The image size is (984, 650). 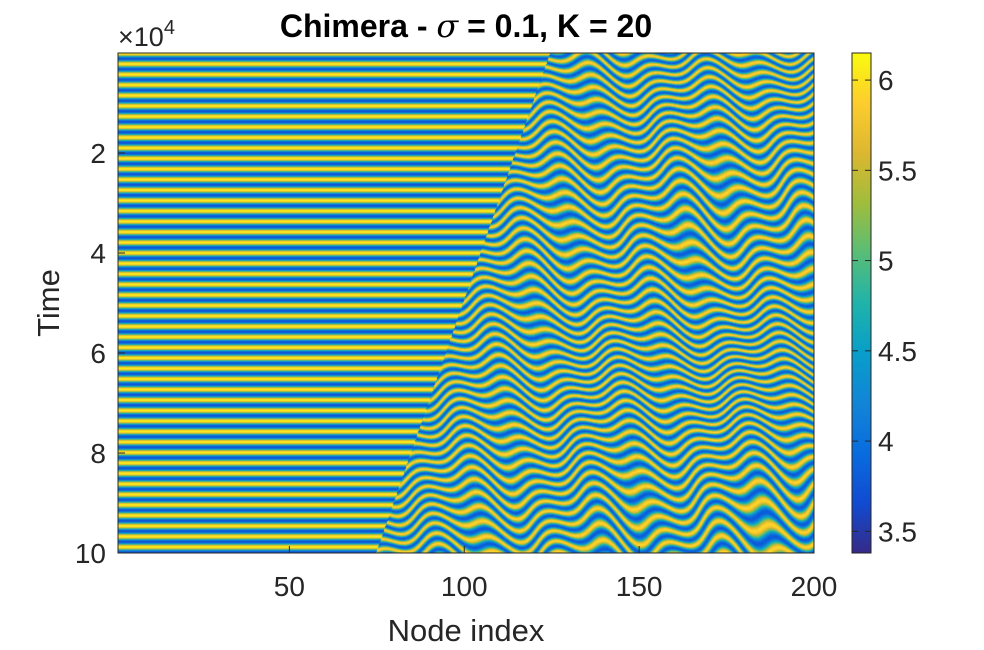 What do you see at coordinates (146, 34) in the screenshot?
I see `y-multiplier-label: ×10⁴` at bounding box center [146, 34].